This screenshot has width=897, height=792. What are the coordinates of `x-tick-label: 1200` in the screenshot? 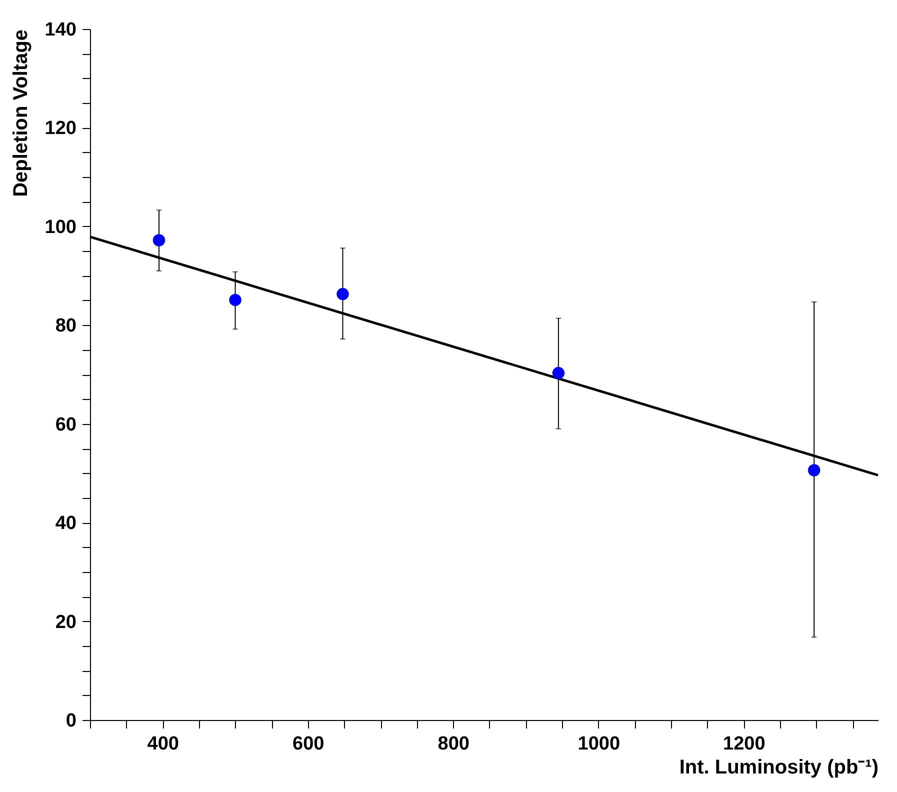 It's located at (744, 744).